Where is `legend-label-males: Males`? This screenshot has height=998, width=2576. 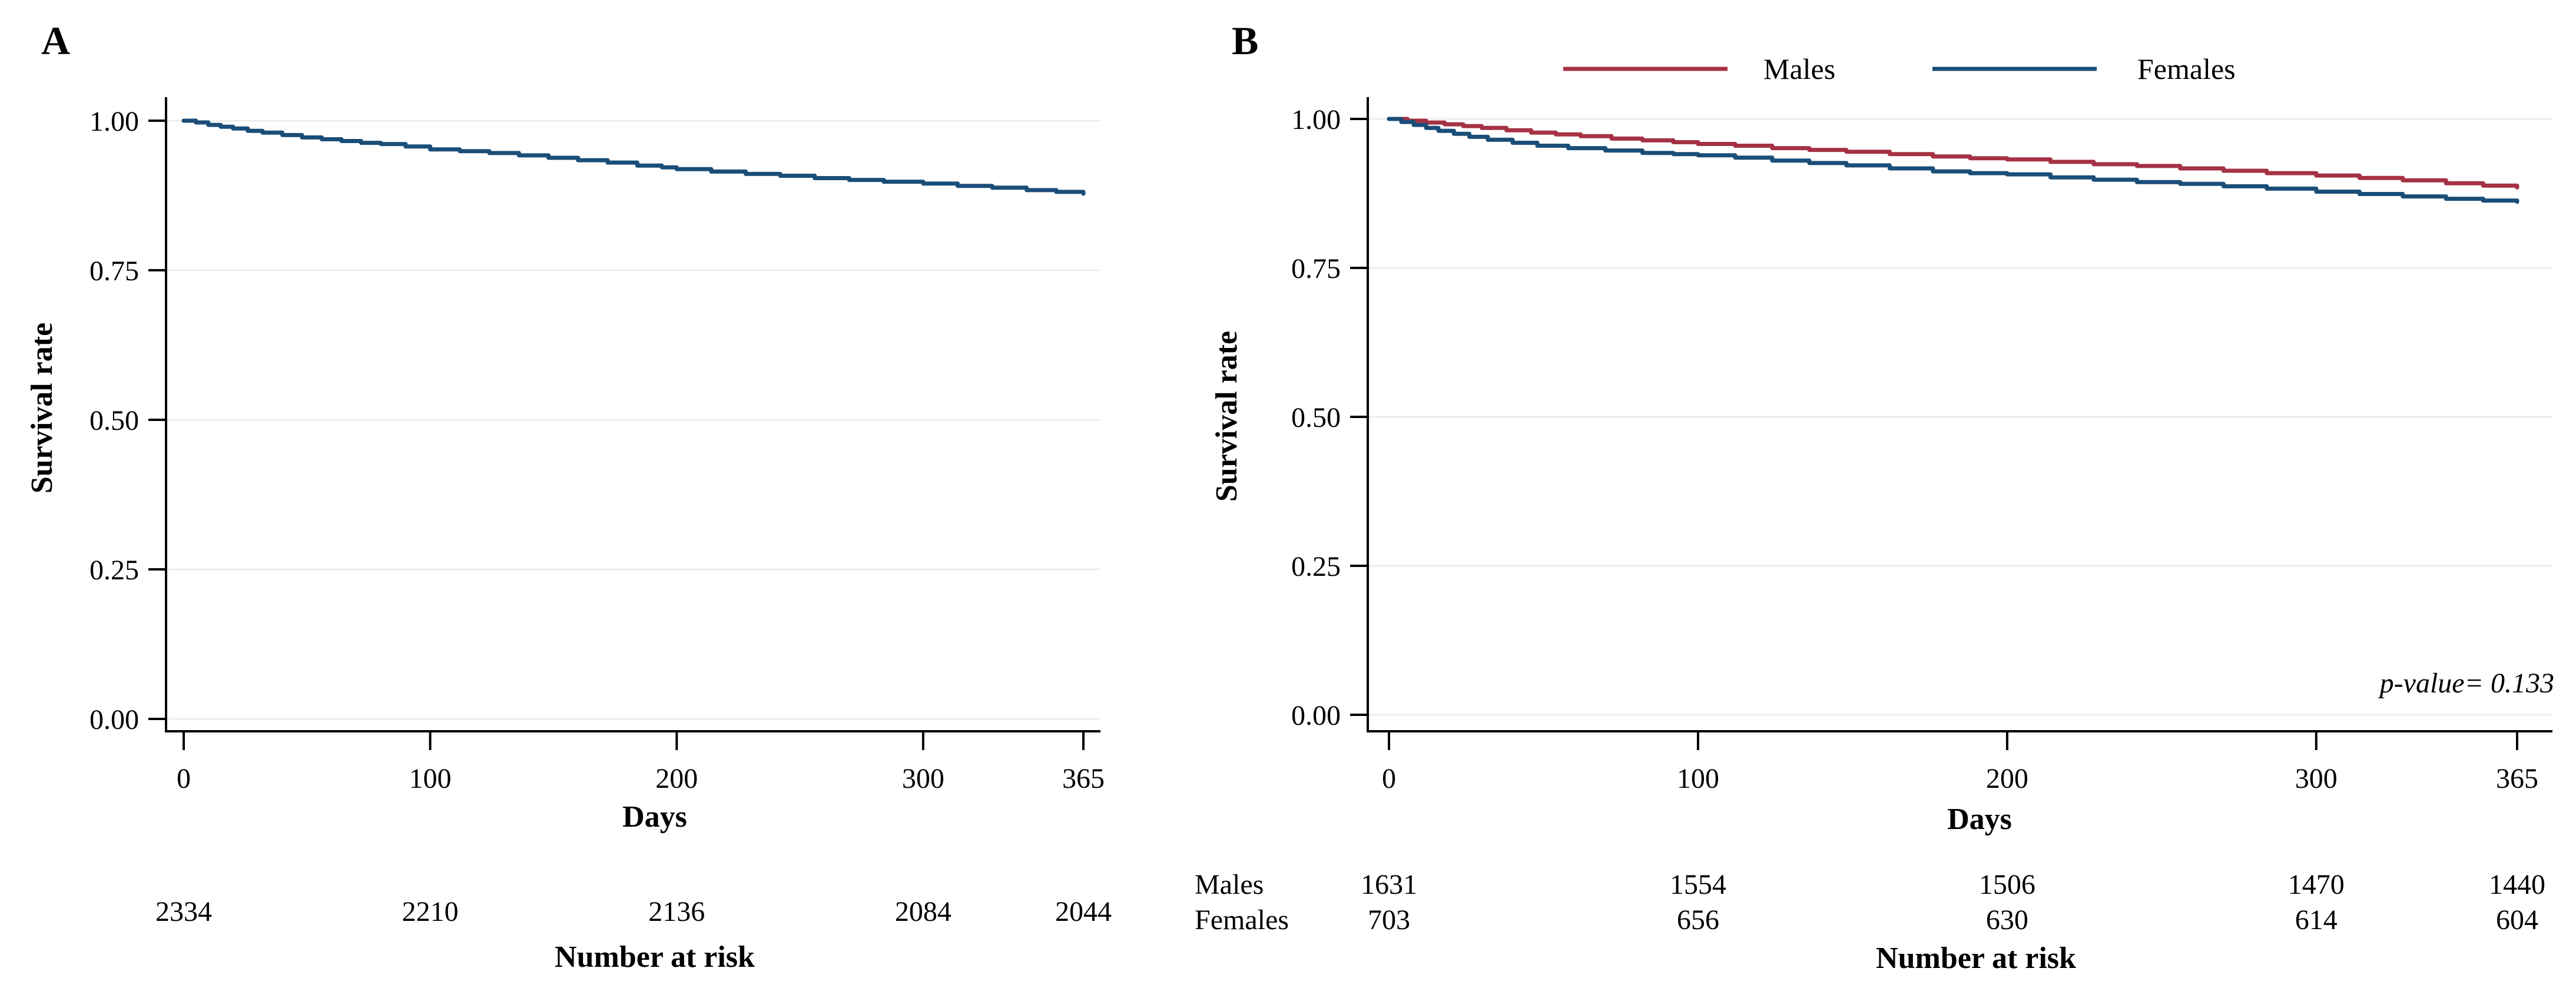
legend-label-males: Males is located at coordinates (1799, 68).